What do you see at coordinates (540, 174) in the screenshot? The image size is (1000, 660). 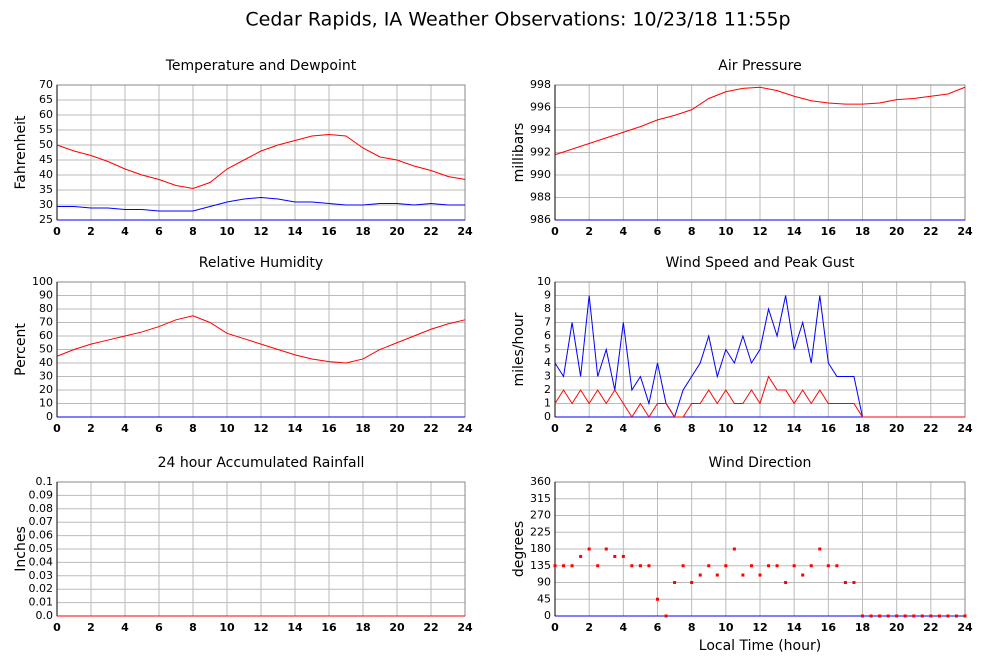 I see `y-tick-label: 990` at bounding box center [540, 174].